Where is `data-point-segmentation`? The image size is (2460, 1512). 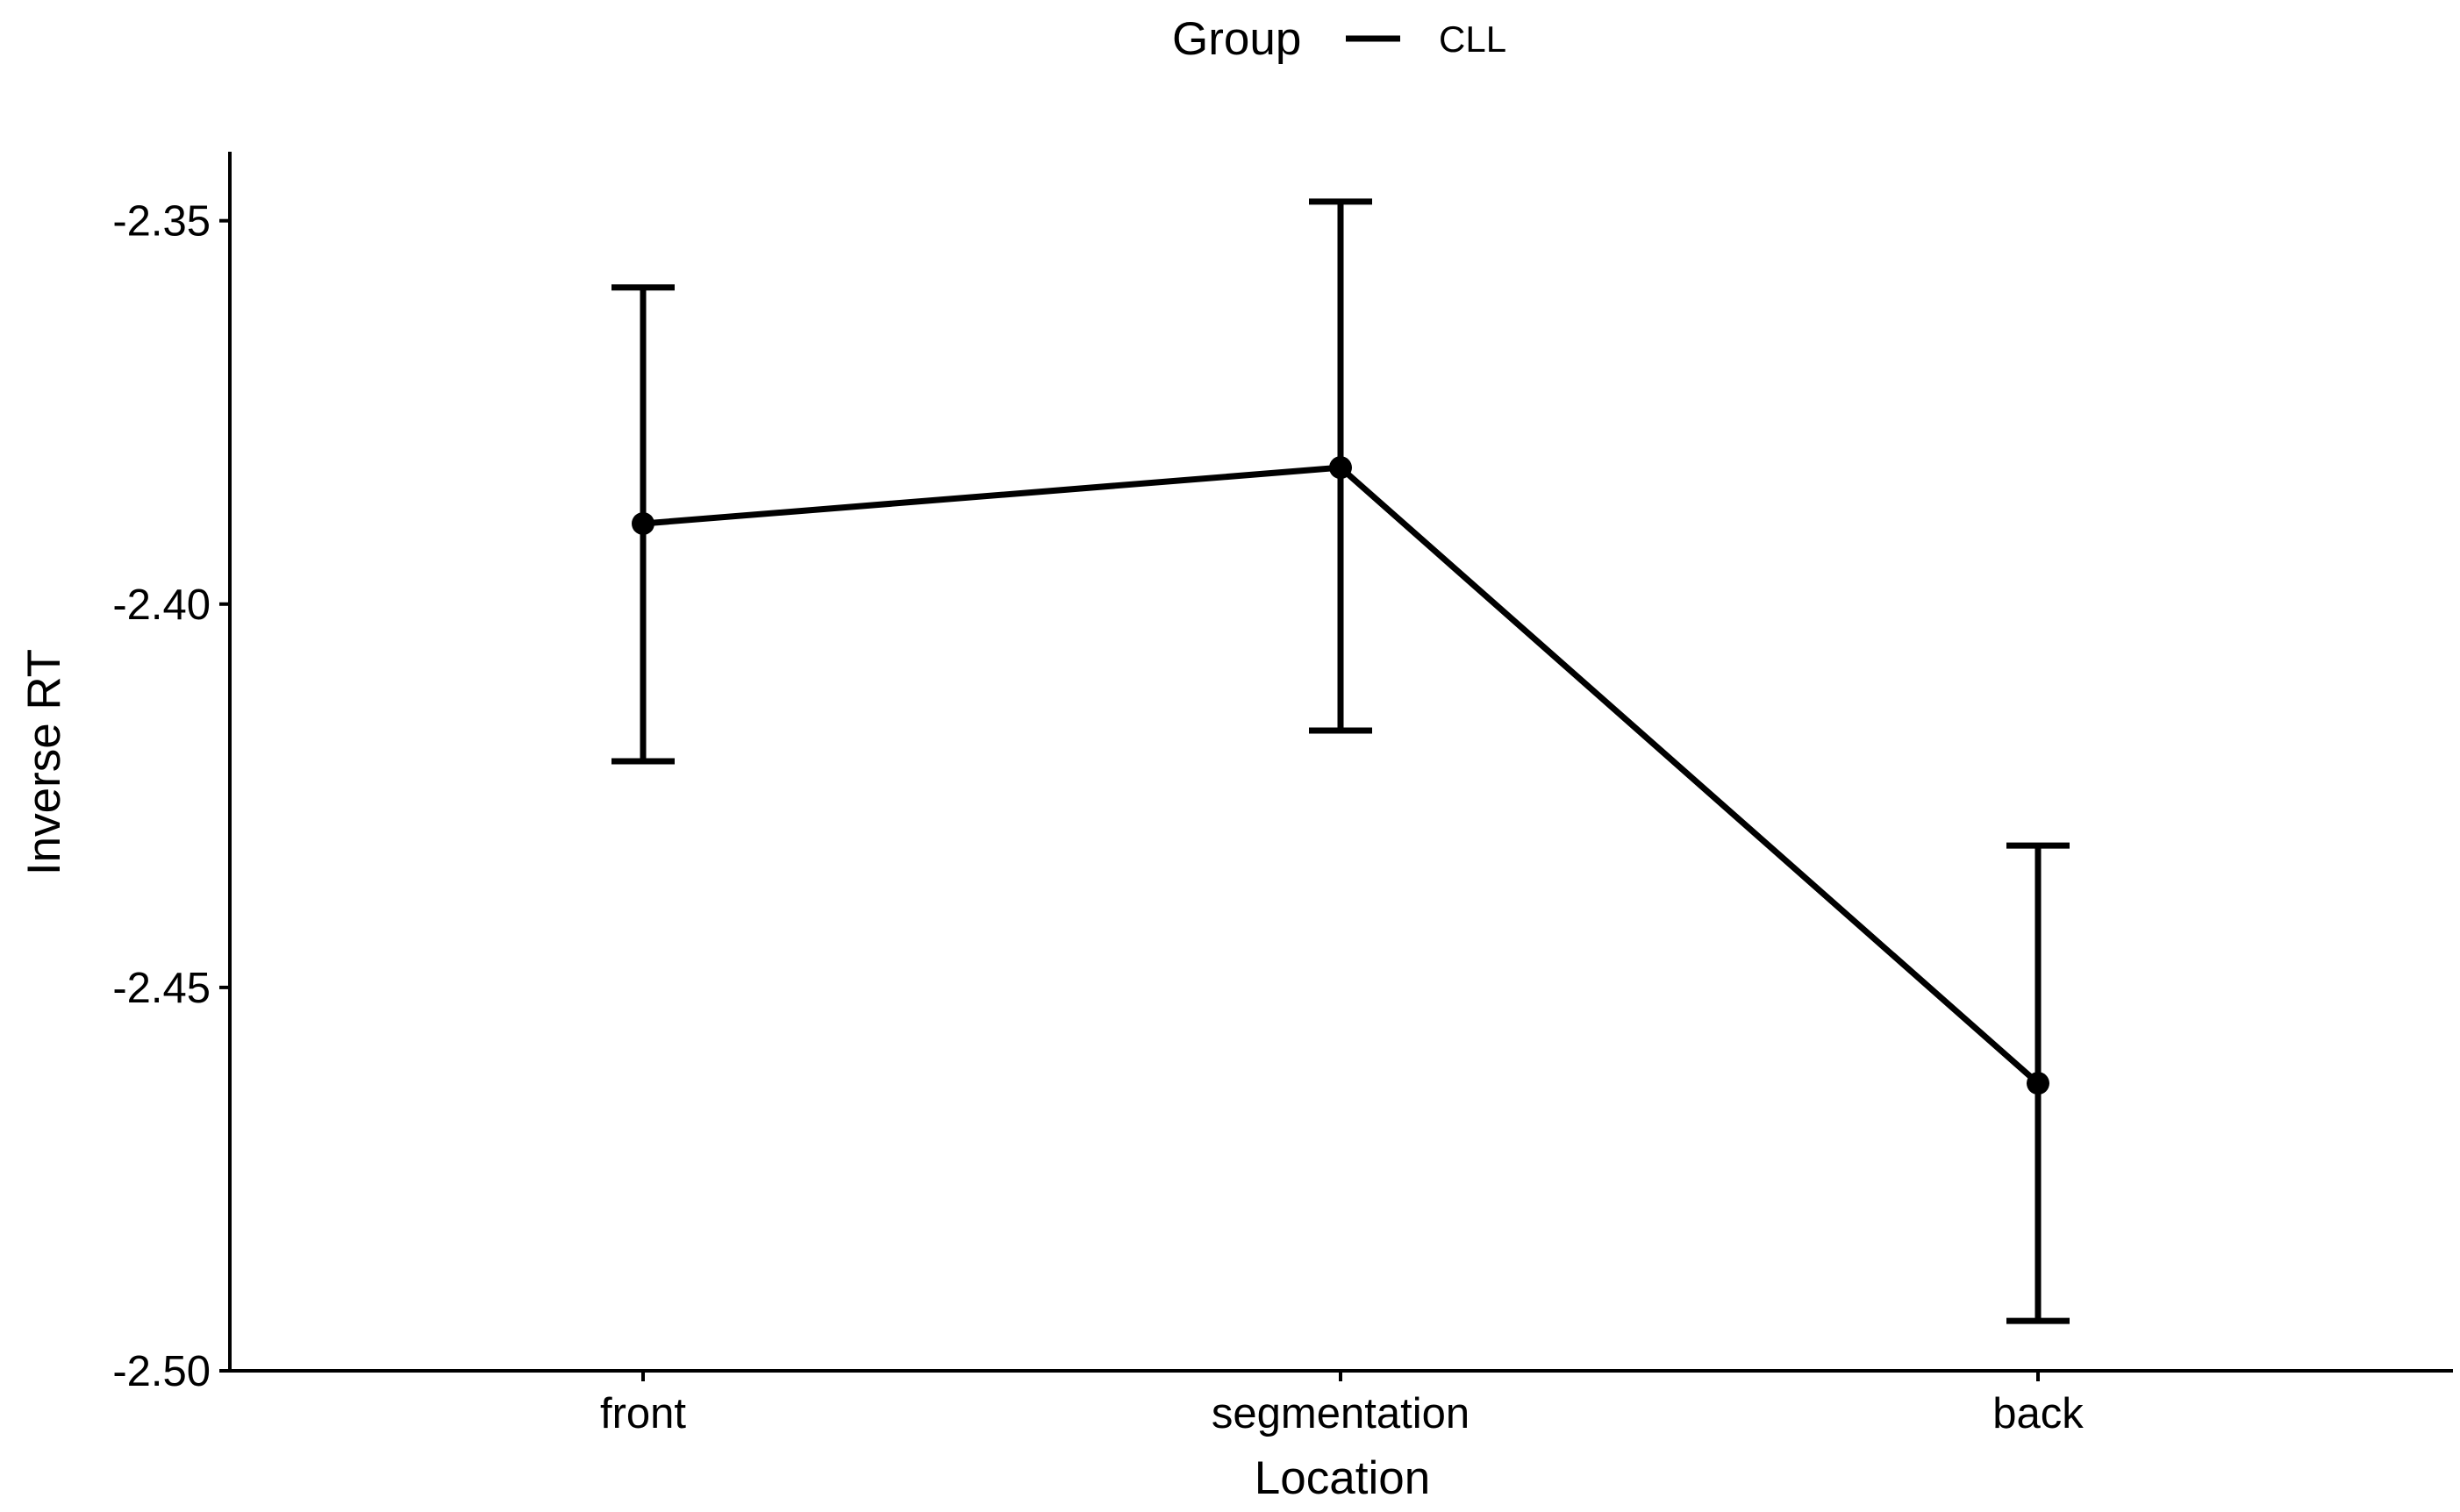
data-point-segmentation is located at coordinates (1340, 468).